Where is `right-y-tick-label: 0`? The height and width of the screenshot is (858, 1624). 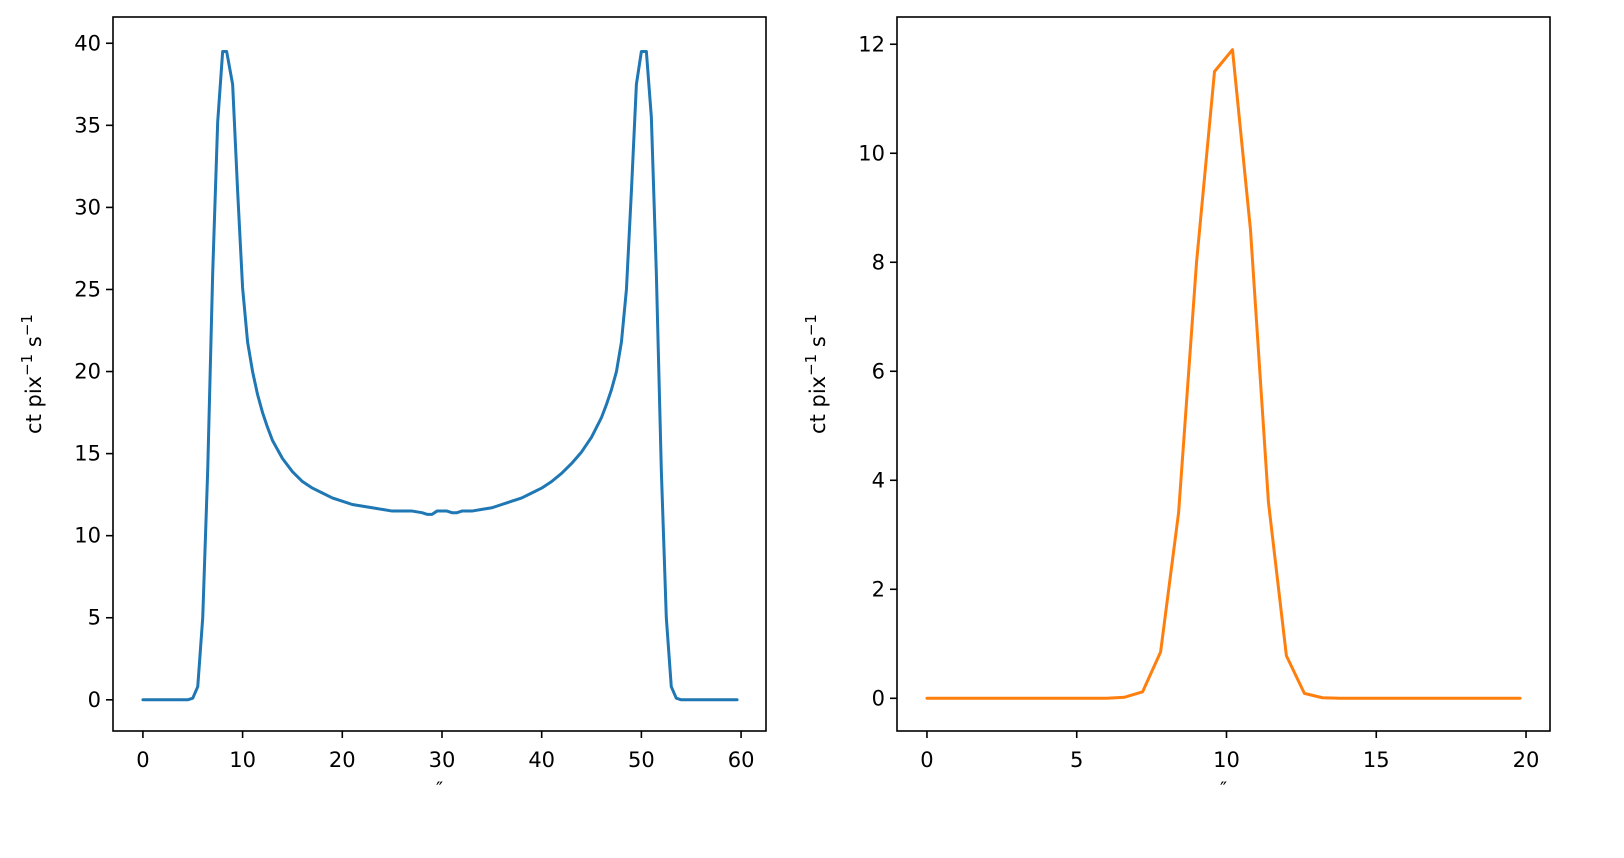
right-y-tick-label: 0 is located at coordinates (878, 698).